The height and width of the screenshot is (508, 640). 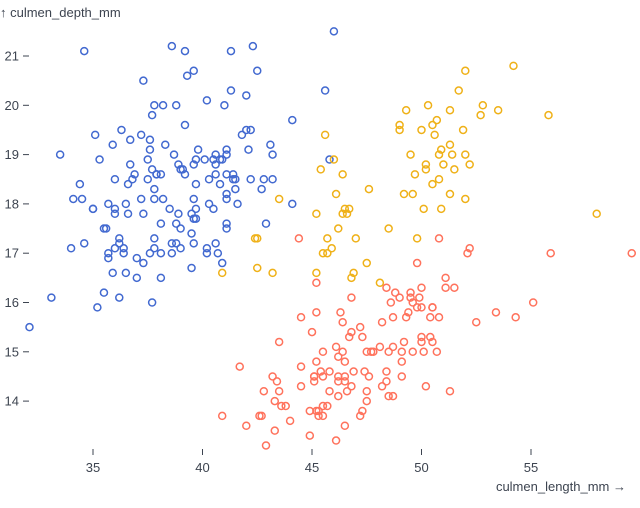 I want to click on x-axis: 35 40 45 50 55, so click(x=312, y=462).